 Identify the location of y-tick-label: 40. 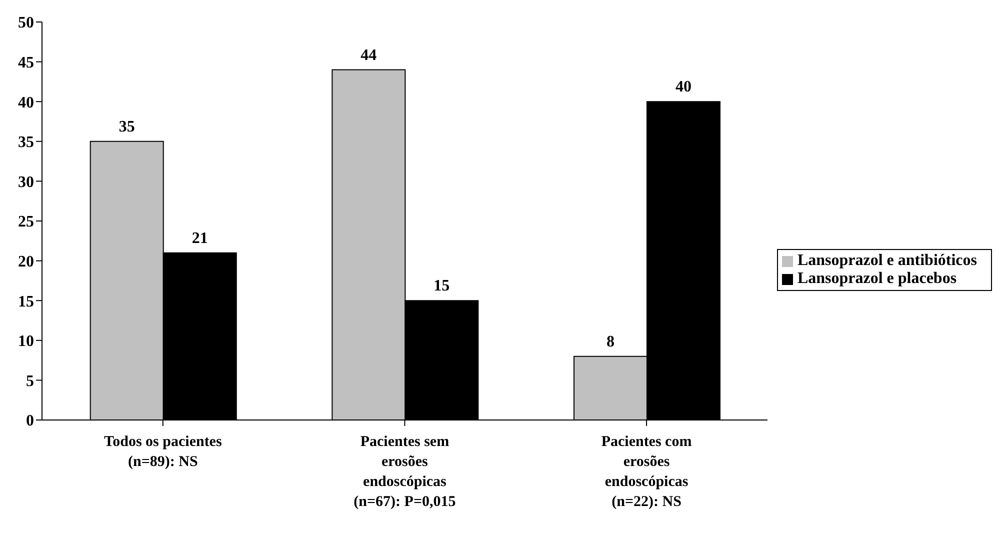
(26, 103).